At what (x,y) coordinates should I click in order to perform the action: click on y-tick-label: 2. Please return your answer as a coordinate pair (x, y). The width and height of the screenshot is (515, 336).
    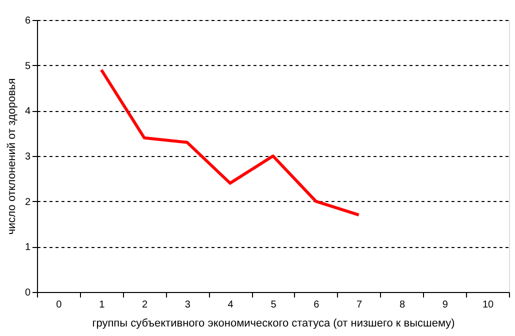
    Looking at the image, I should click on (27, 202).